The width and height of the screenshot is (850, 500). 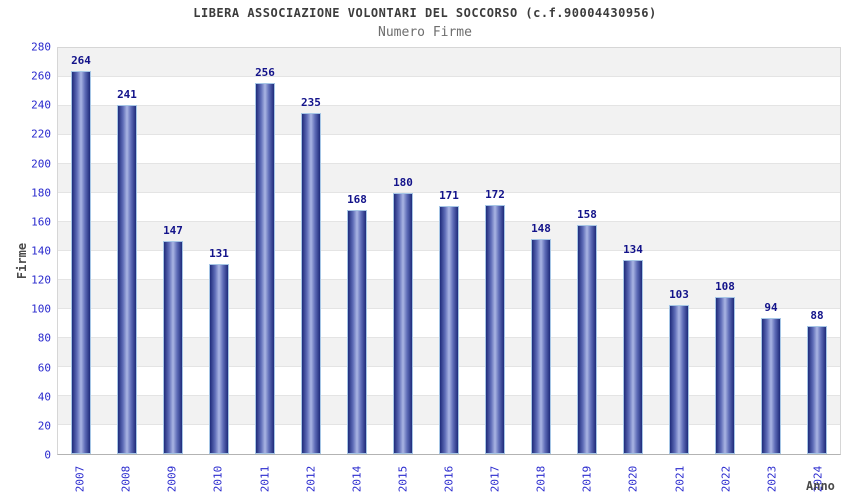 What do you see at coordinates (311, 479) in the screenshot?
I see `x-tick-label: 2012` at bounding box center [311, 479].